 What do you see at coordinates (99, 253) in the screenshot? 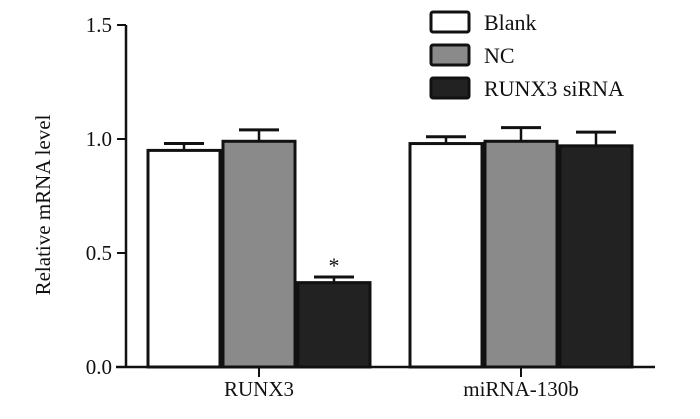
I see `y-tick-label: 0.5` at bounding box center [99, 253].